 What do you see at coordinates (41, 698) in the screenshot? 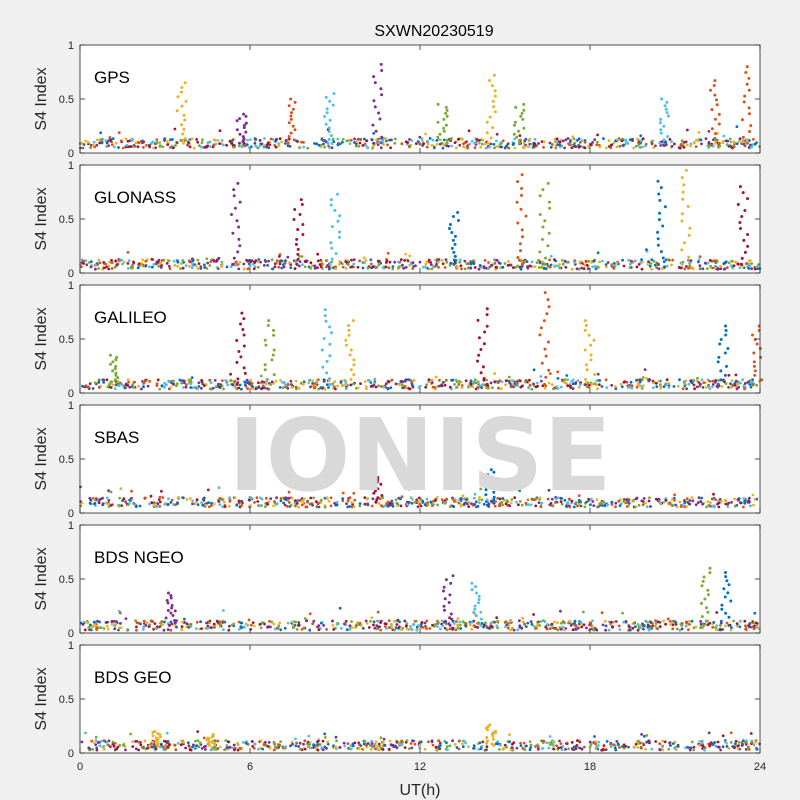
I see `y-axis-label: S4 Index` at bounding box center [41, 698].